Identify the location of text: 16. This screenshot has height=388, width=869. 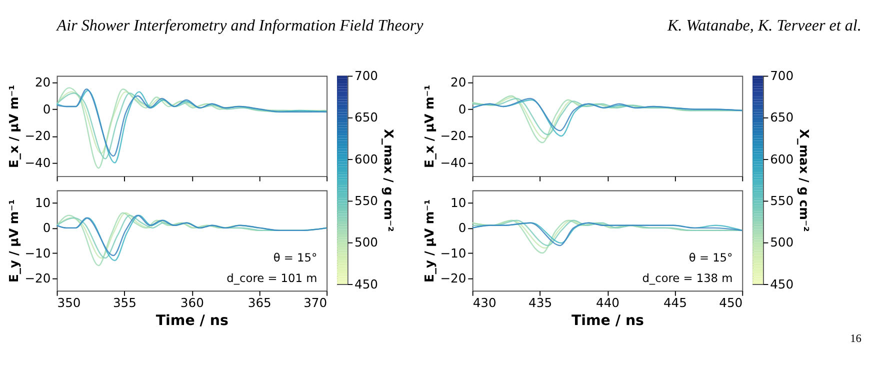
(856, 338).